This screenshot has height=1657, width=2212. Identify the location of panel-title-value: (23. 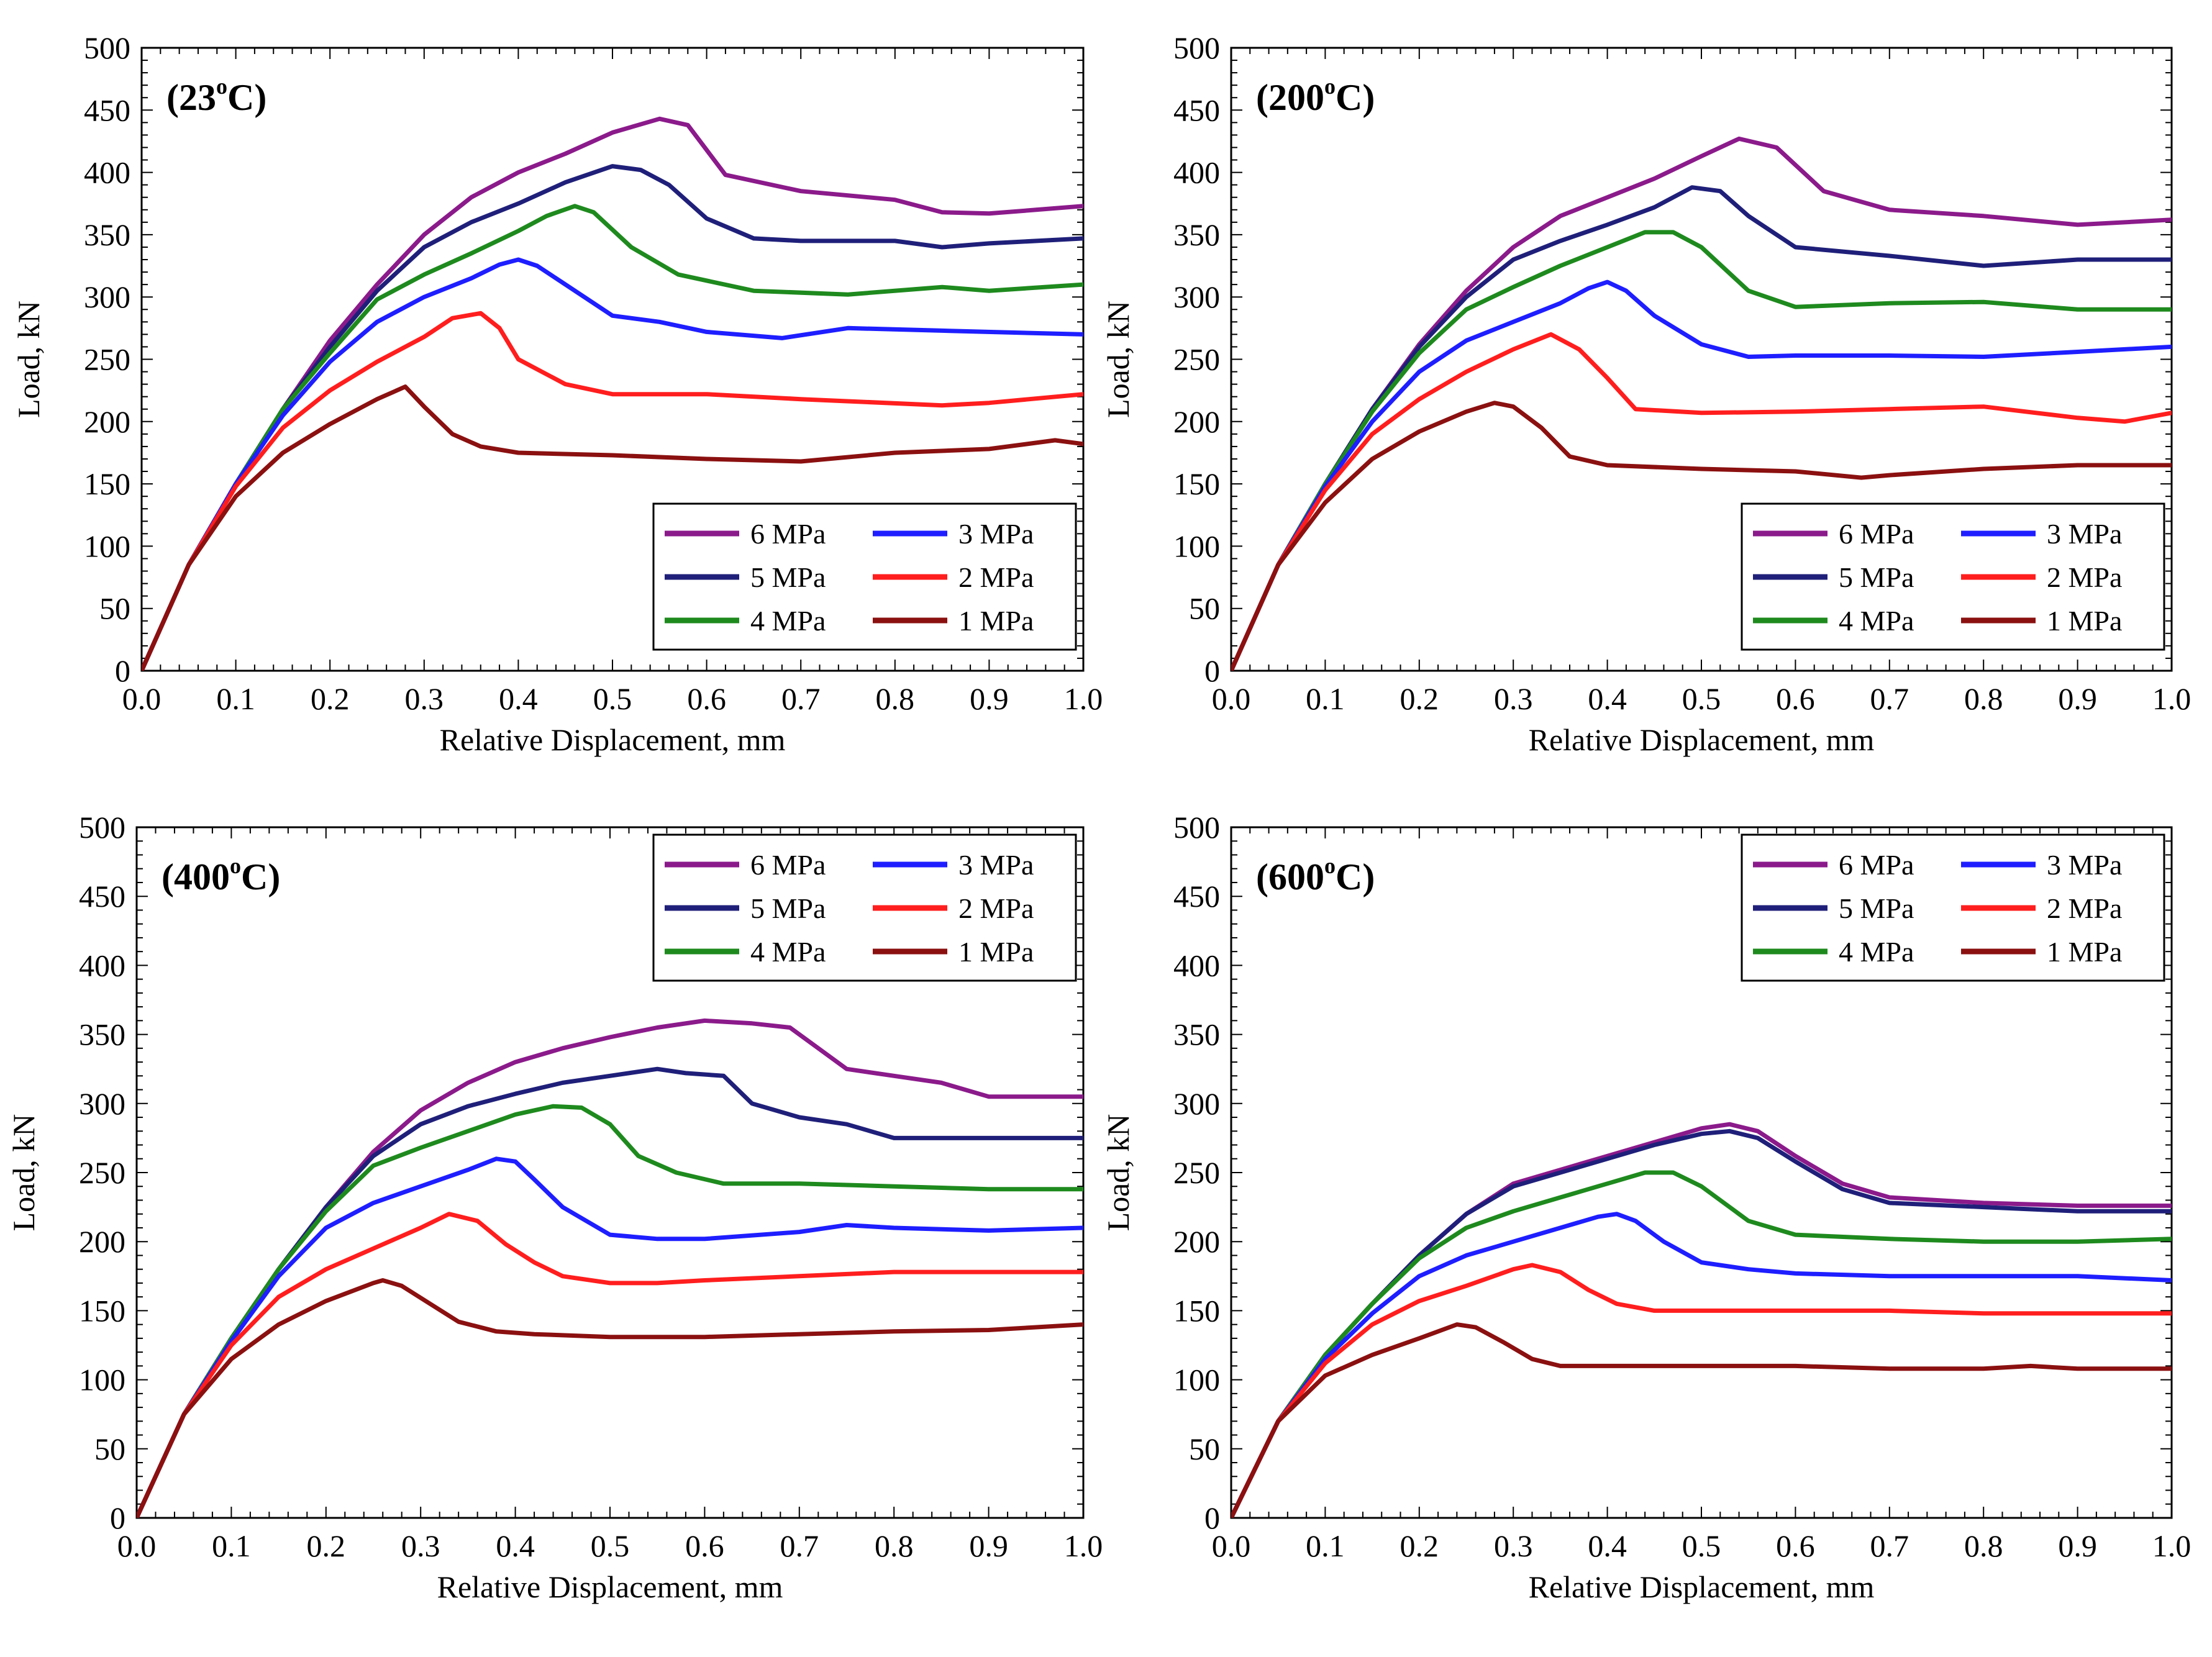
(191, 97).